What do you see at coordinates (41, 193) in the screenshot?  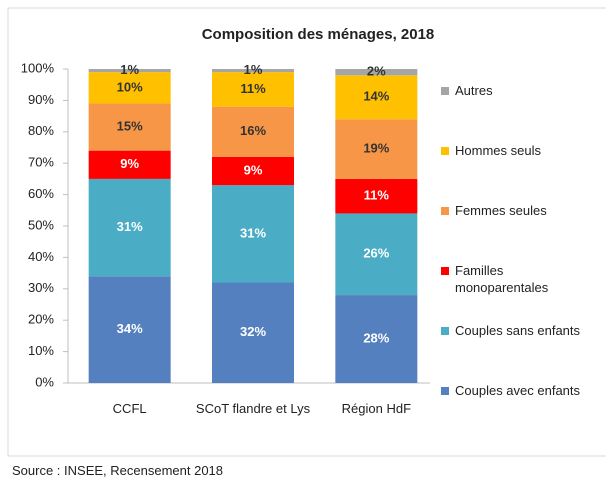 I see `y-tick-label: 60%` at bounding box center [41, 193].